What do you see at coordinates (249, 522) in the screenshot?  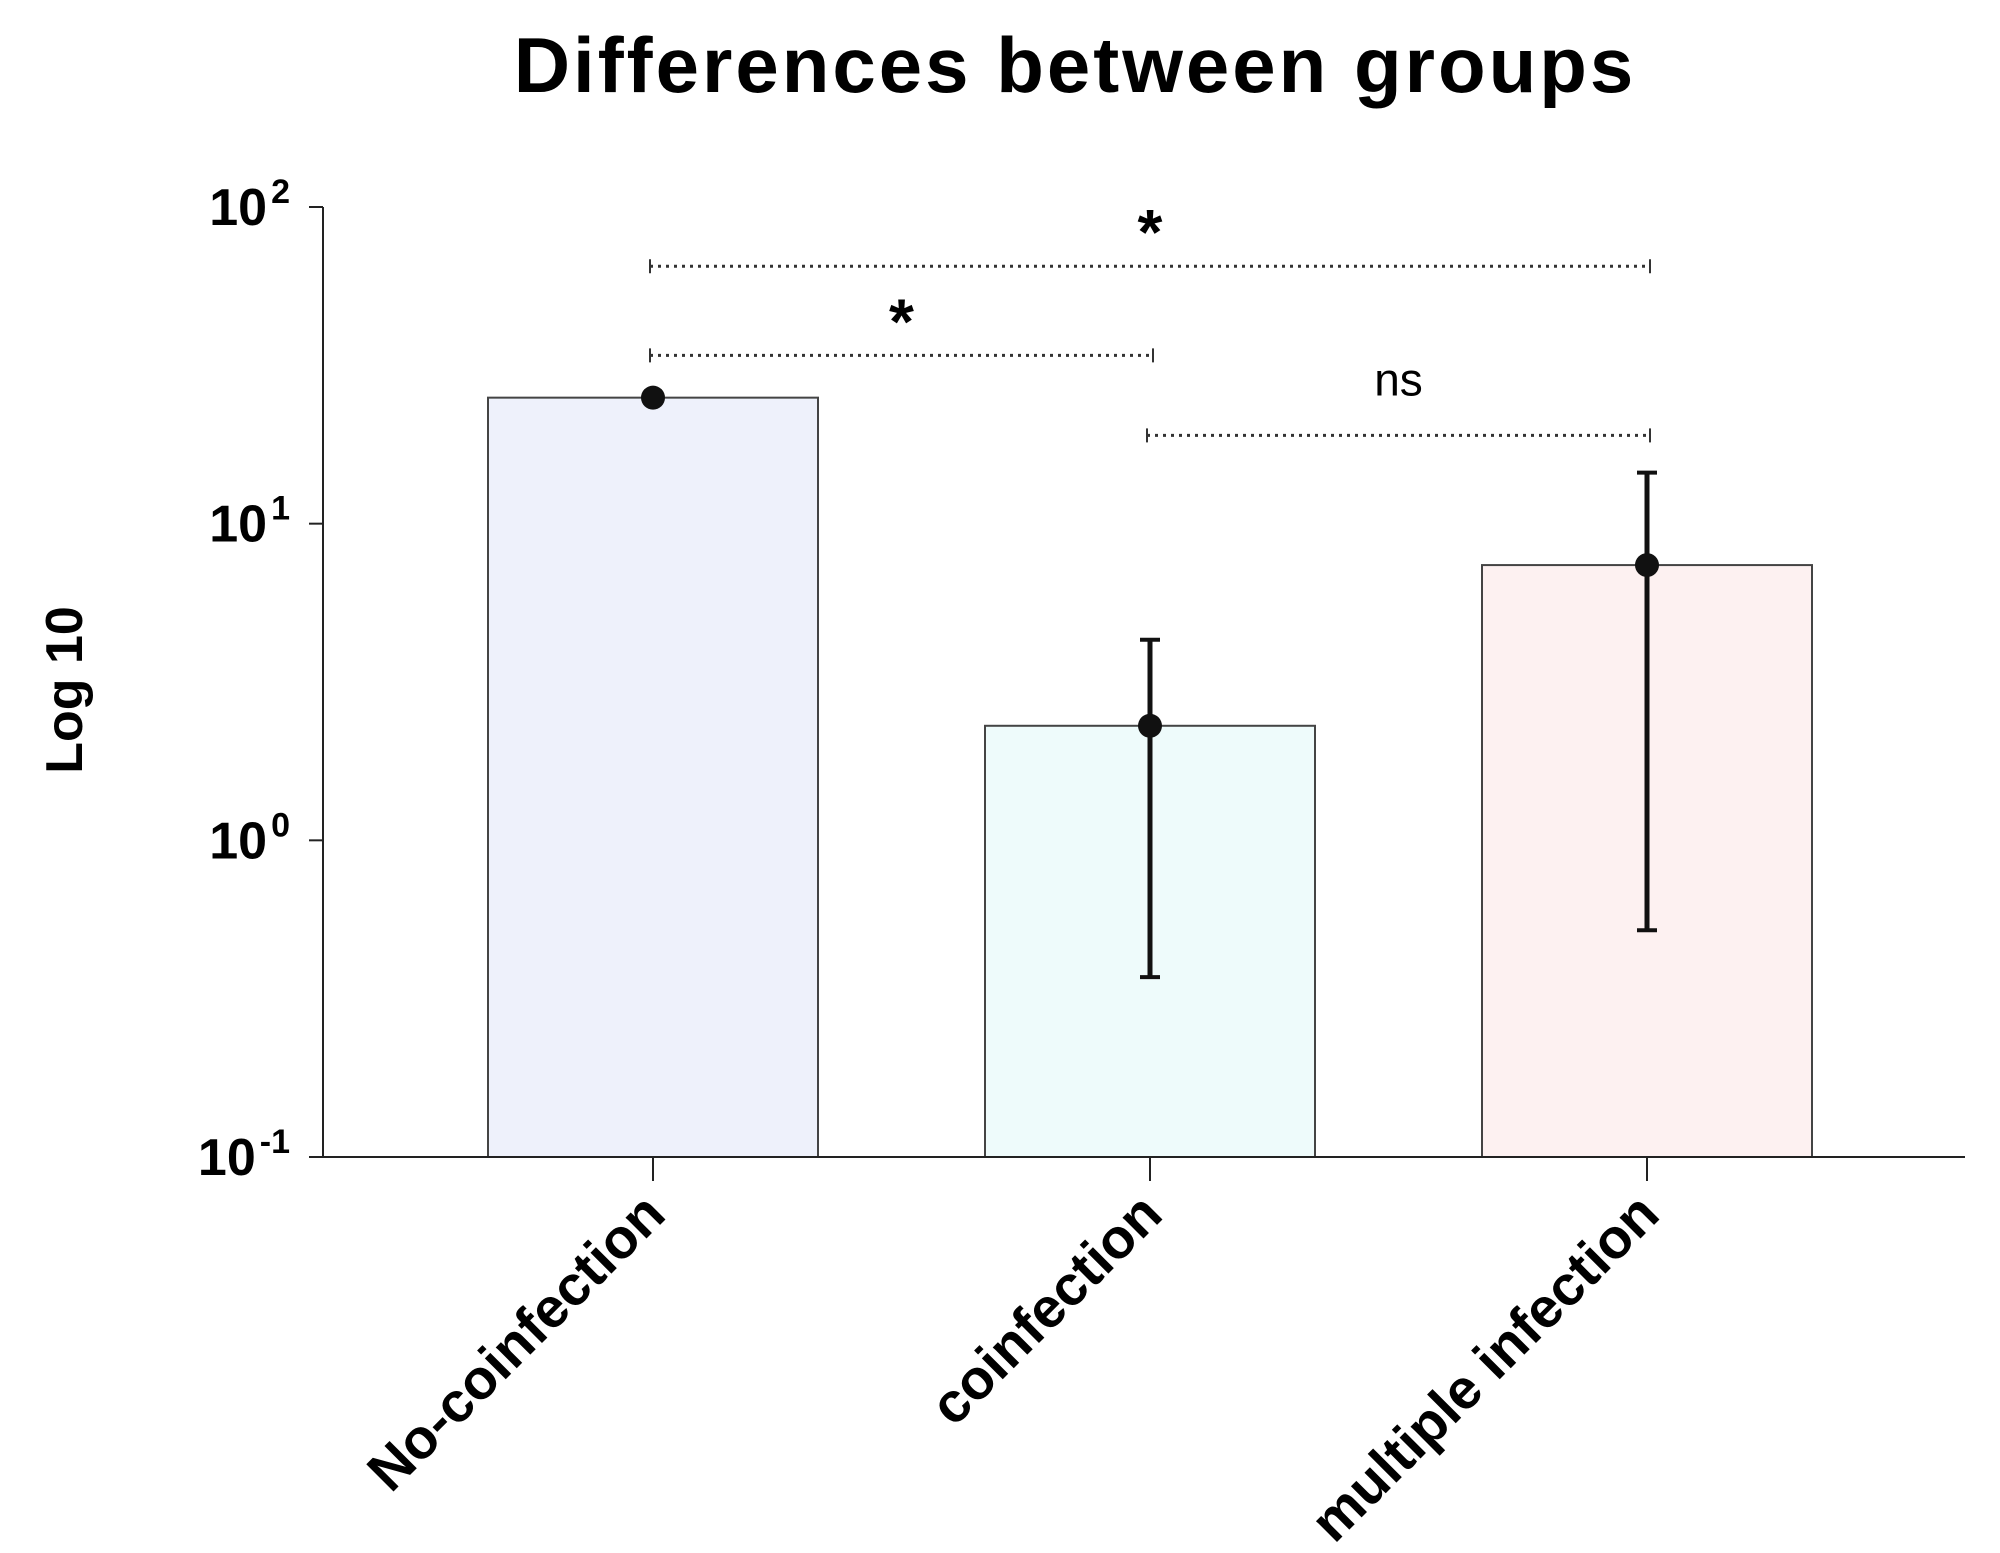 I see `y-tick-label-2: 10 1` at bounding box center [249, 522].